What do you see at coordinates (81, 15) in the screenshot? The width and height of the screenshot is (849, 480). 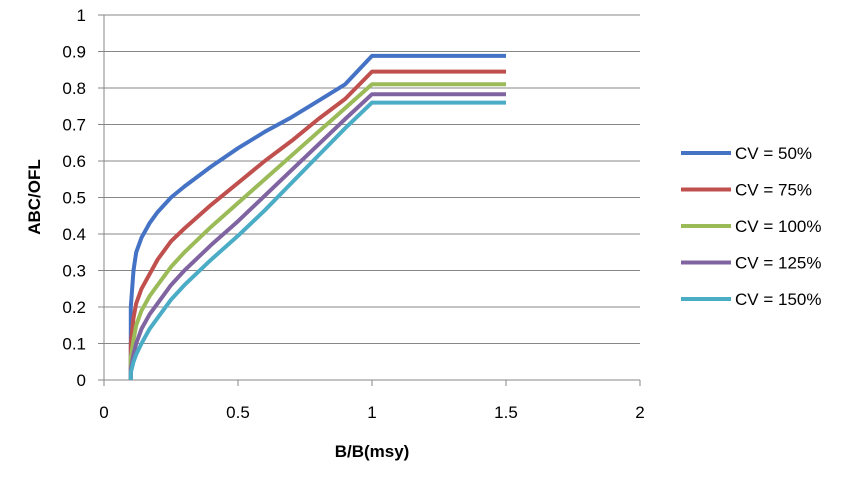 I see `y-tick-label: 1` at bounding box center [81, 15].